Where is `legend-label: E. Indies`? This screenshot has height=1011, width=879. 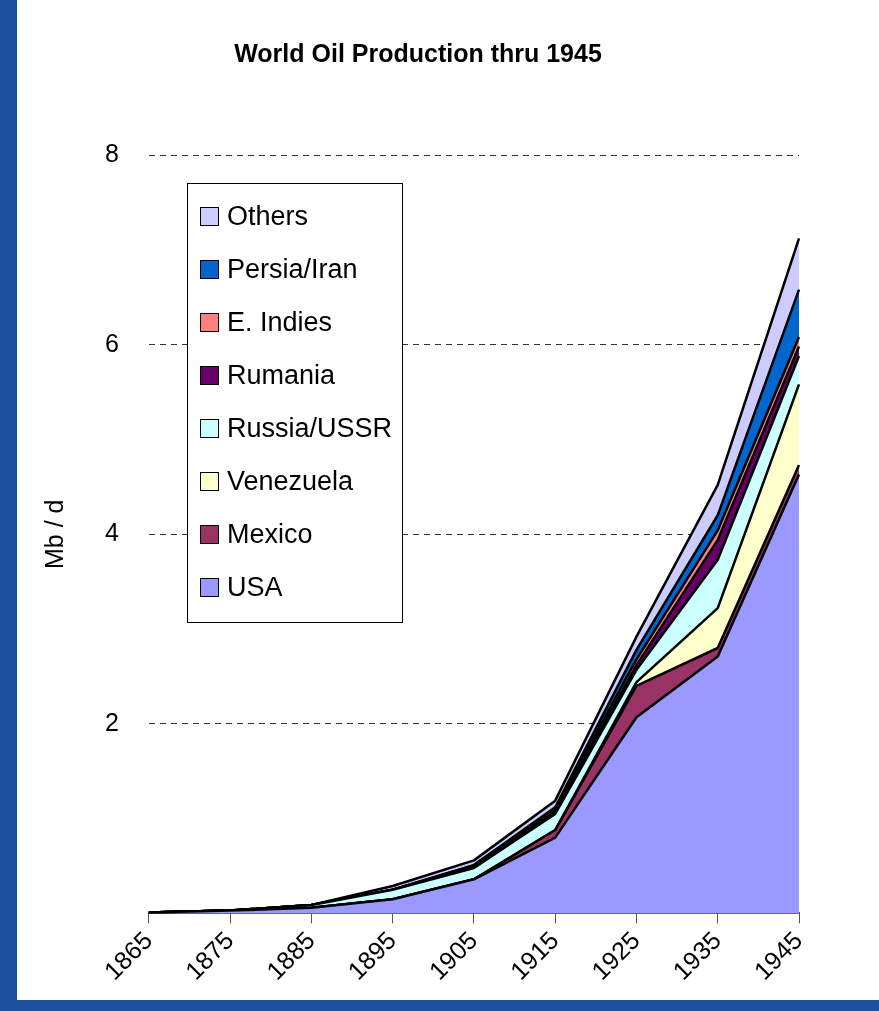
legend-label: E. Indies is located at coordinates (279, 322).